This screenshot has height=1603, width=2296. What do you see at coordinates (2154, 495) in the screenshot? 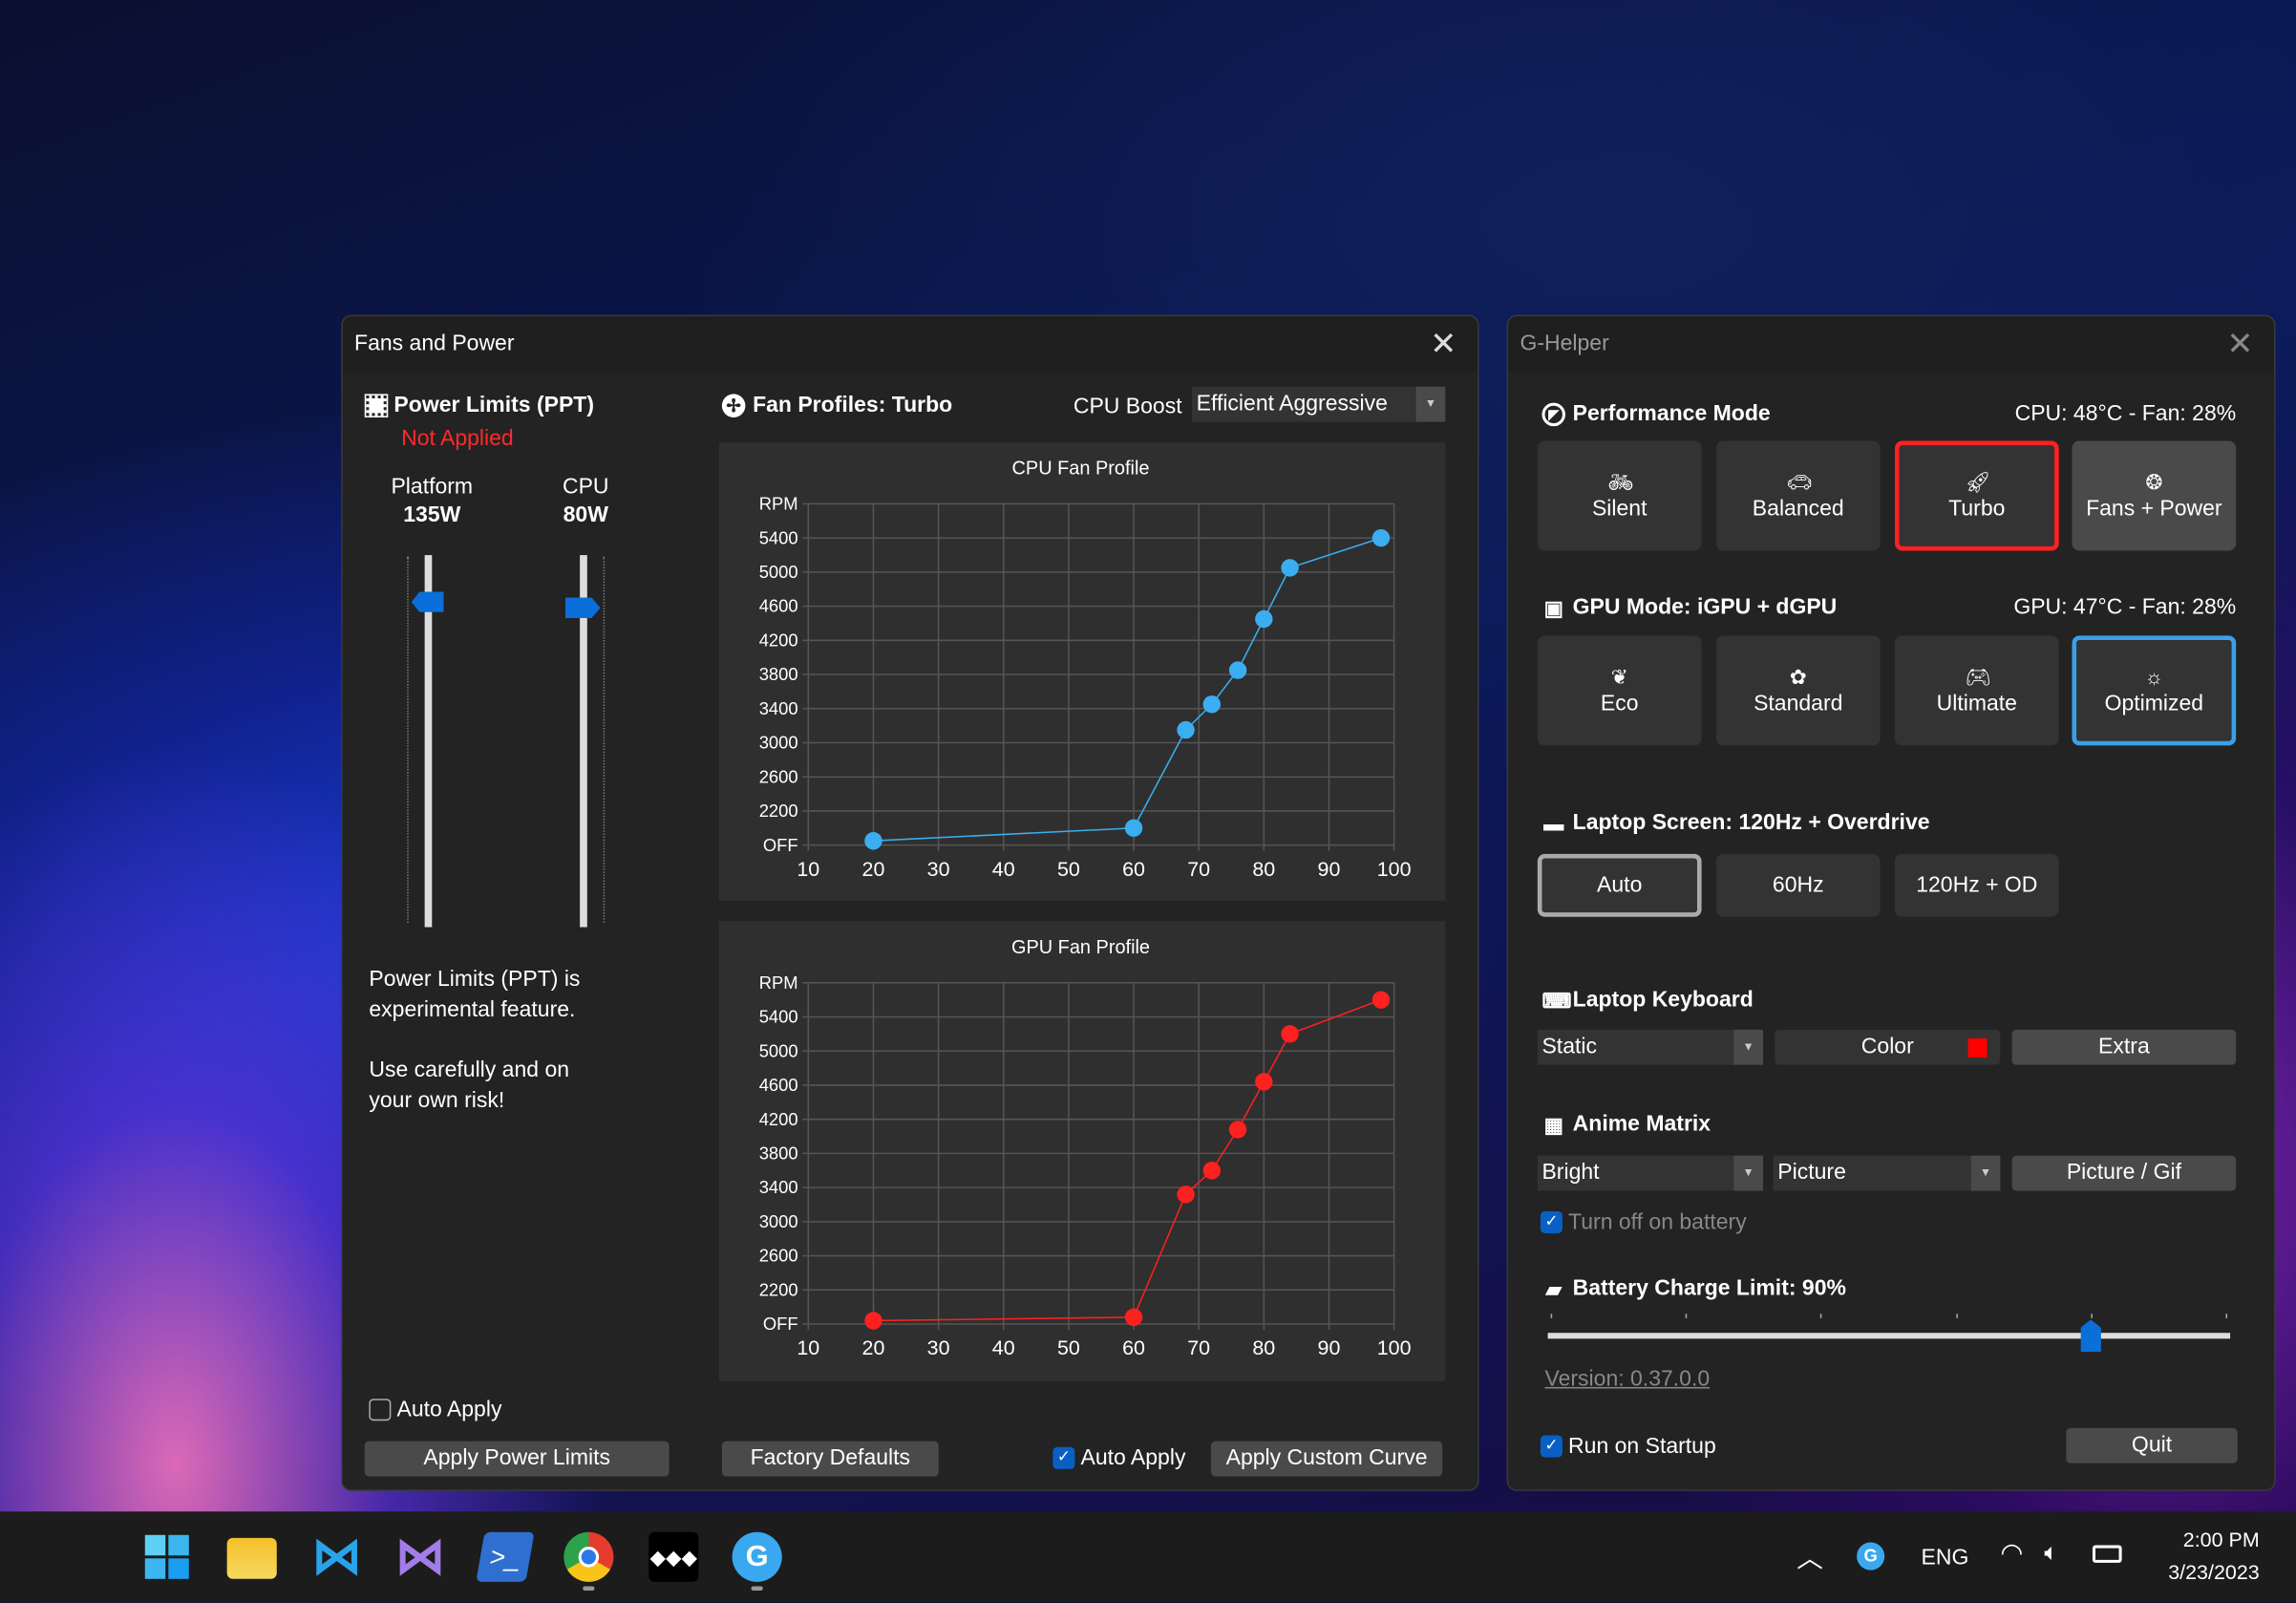
I see `mode-button-fans-power: ❂ Fans + Power` at bounding box center [2154, 495].